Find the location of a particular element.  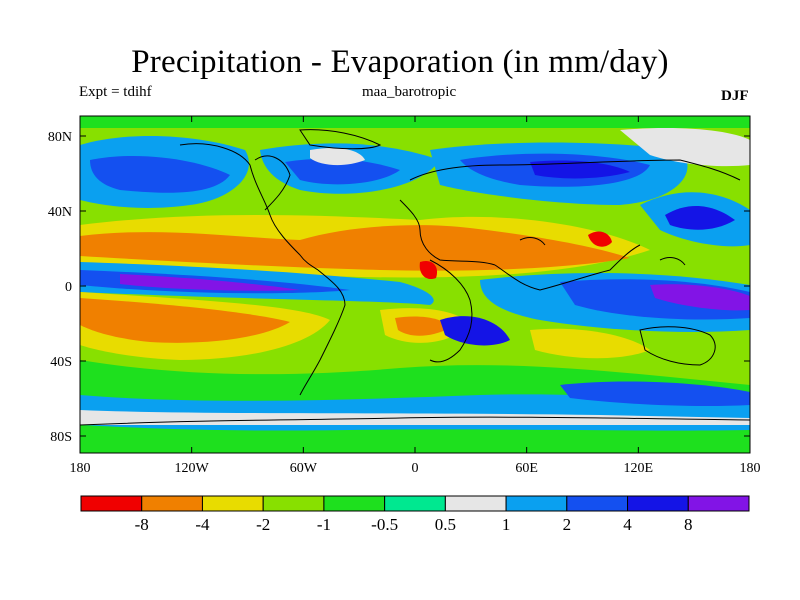

colorbar-level-label: -4 is located at coordinates (202, 524).